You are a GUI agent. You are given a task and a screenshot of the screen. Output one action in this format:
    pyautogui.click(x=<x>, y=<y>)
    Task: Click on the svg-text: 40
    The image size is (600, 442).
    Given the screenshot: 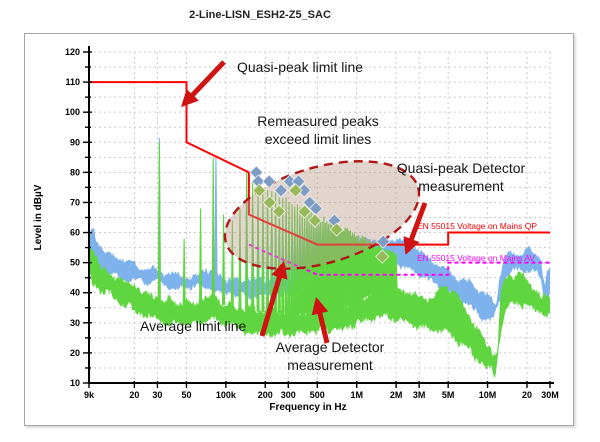 What is the action you would take?
    pyautogui.click(x=75, y=293)
    